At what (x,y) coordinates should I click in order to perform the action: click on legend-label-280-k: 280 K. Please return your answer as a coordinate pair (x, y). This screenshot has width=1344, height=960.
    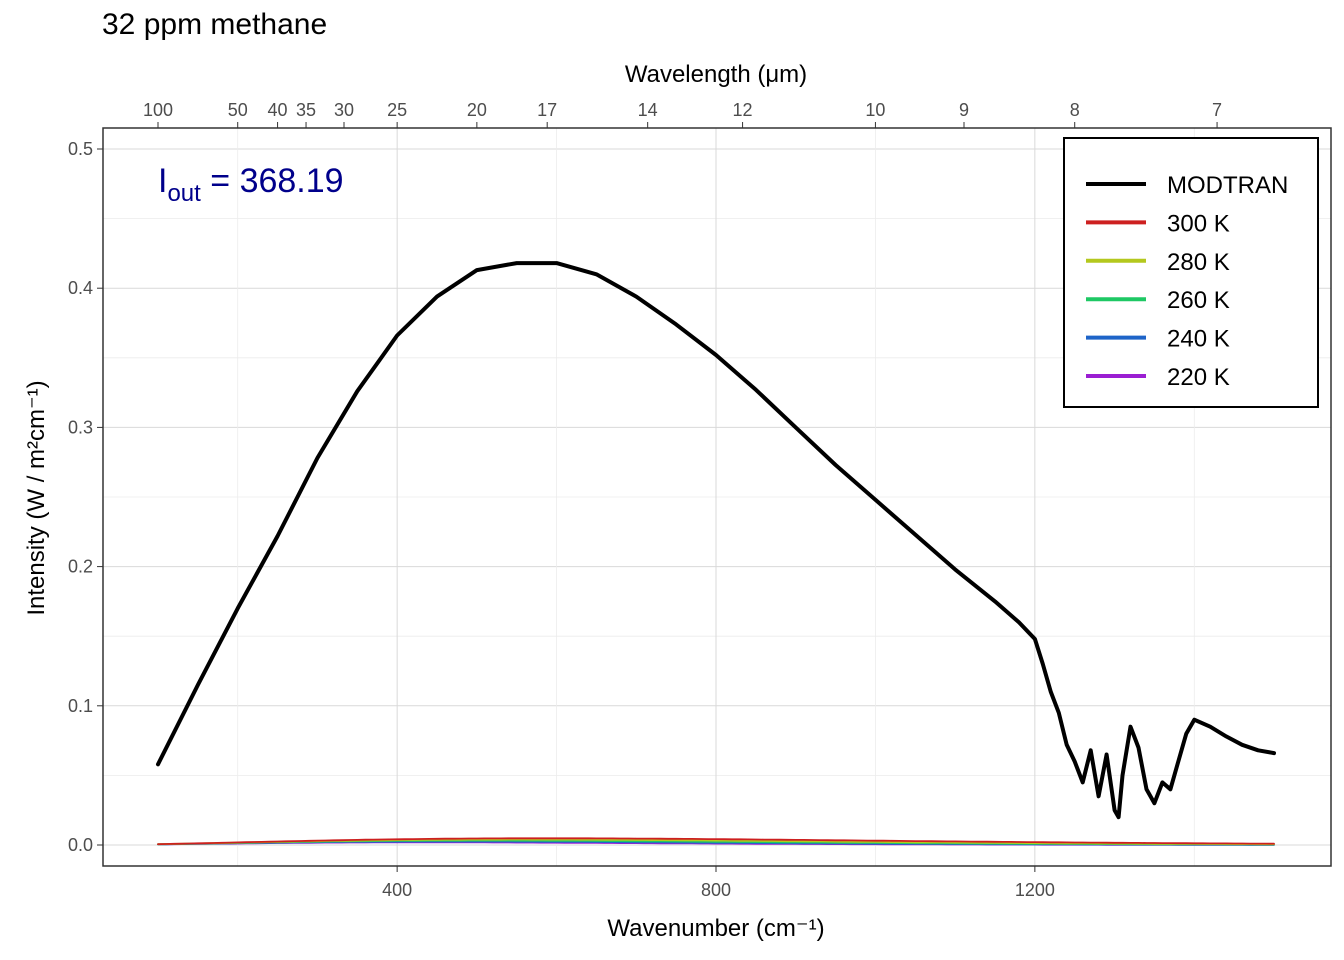
    Looking at the image, I should click on (1198, 262).